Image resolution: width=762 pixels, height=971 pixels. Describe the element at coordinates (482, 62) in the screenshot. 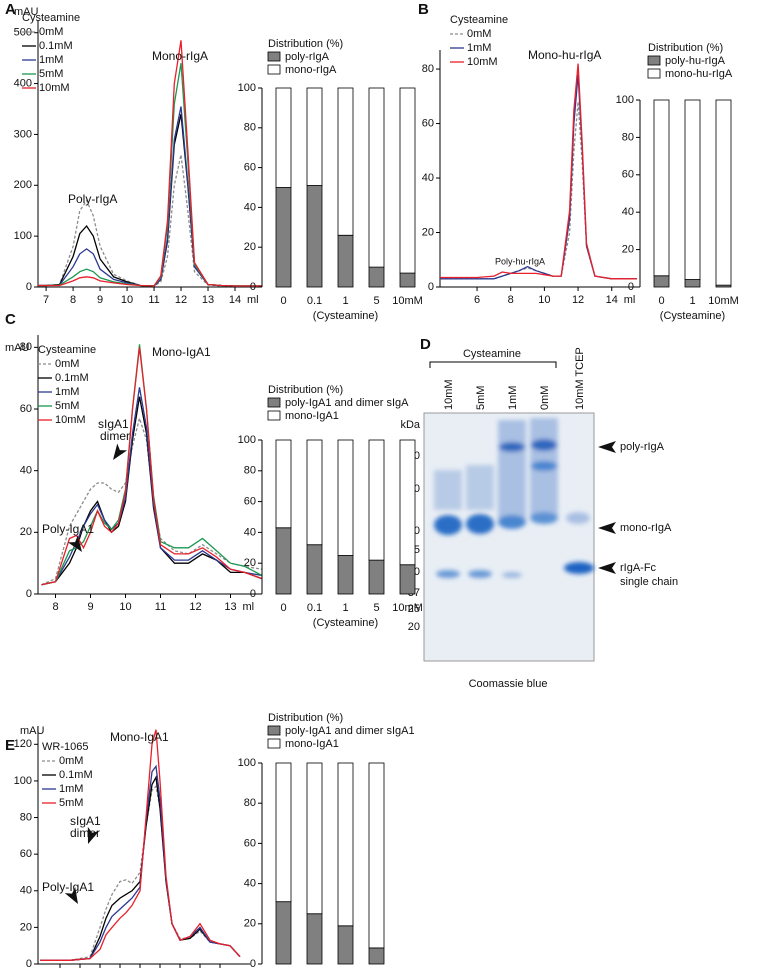

I see `legend-label: 10mM` at that location.